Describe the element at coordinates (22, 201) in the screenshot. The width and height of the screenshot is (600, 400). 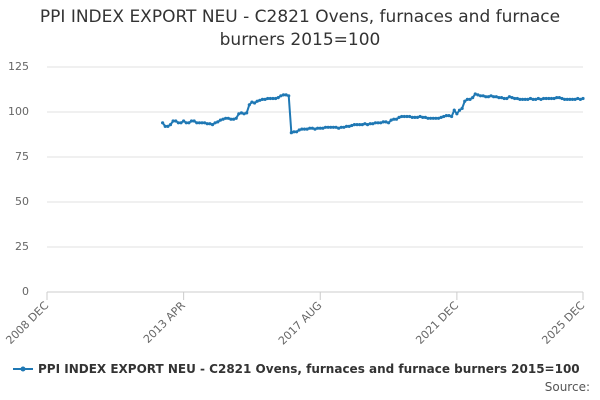
I see `y-tick-label: 50` at that location.